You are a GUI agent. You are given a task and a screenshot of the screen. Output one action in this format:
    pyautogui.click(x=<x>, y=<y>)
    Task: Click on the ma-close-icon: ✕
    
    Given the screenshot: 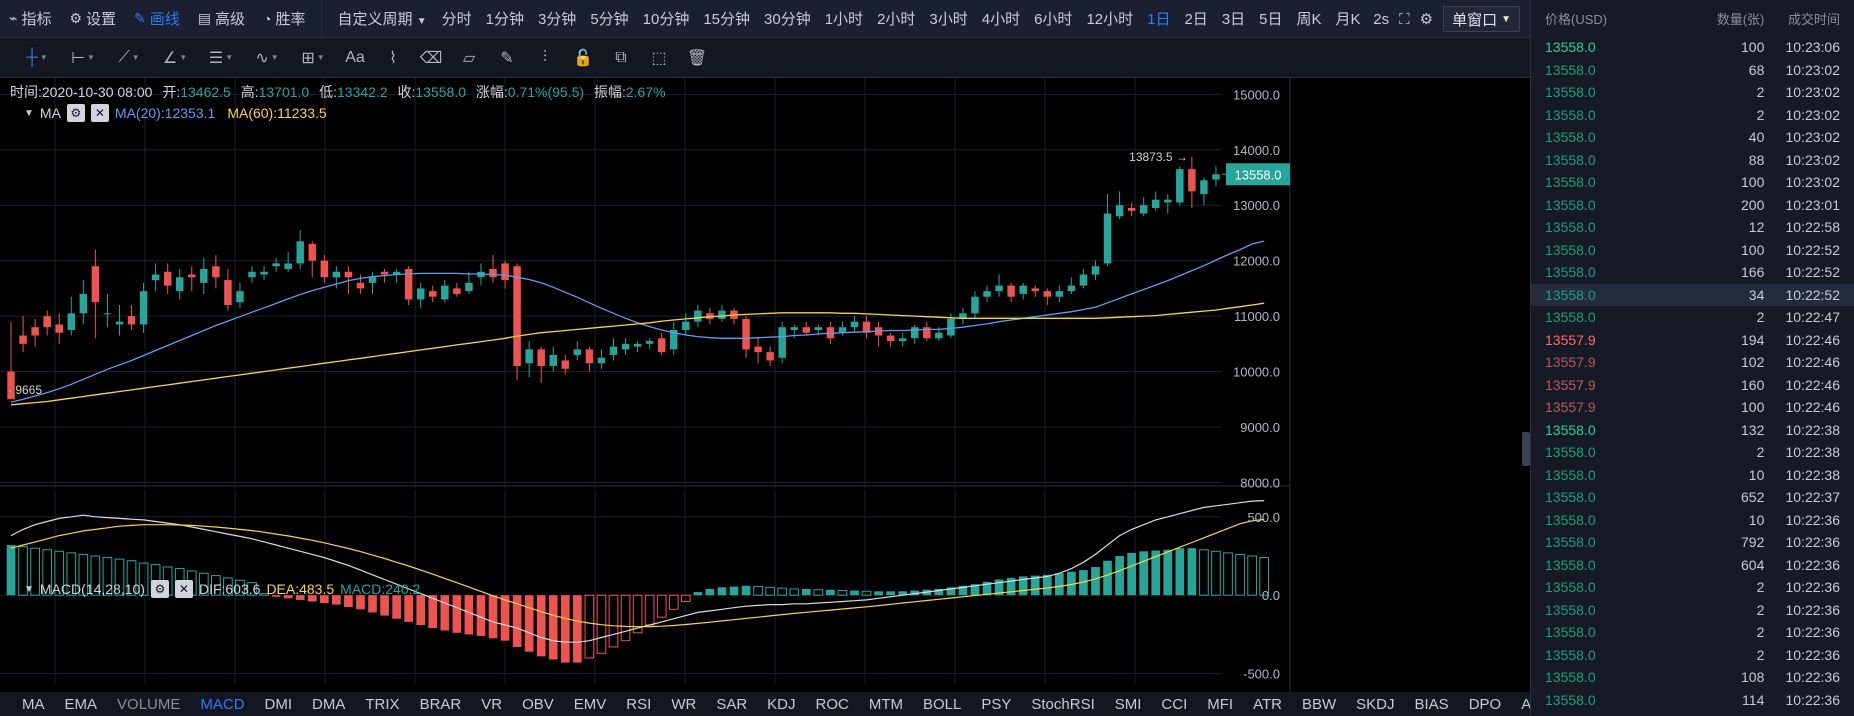 What is the action you would take?
    pyautogui.click(x=99, y=113)
    